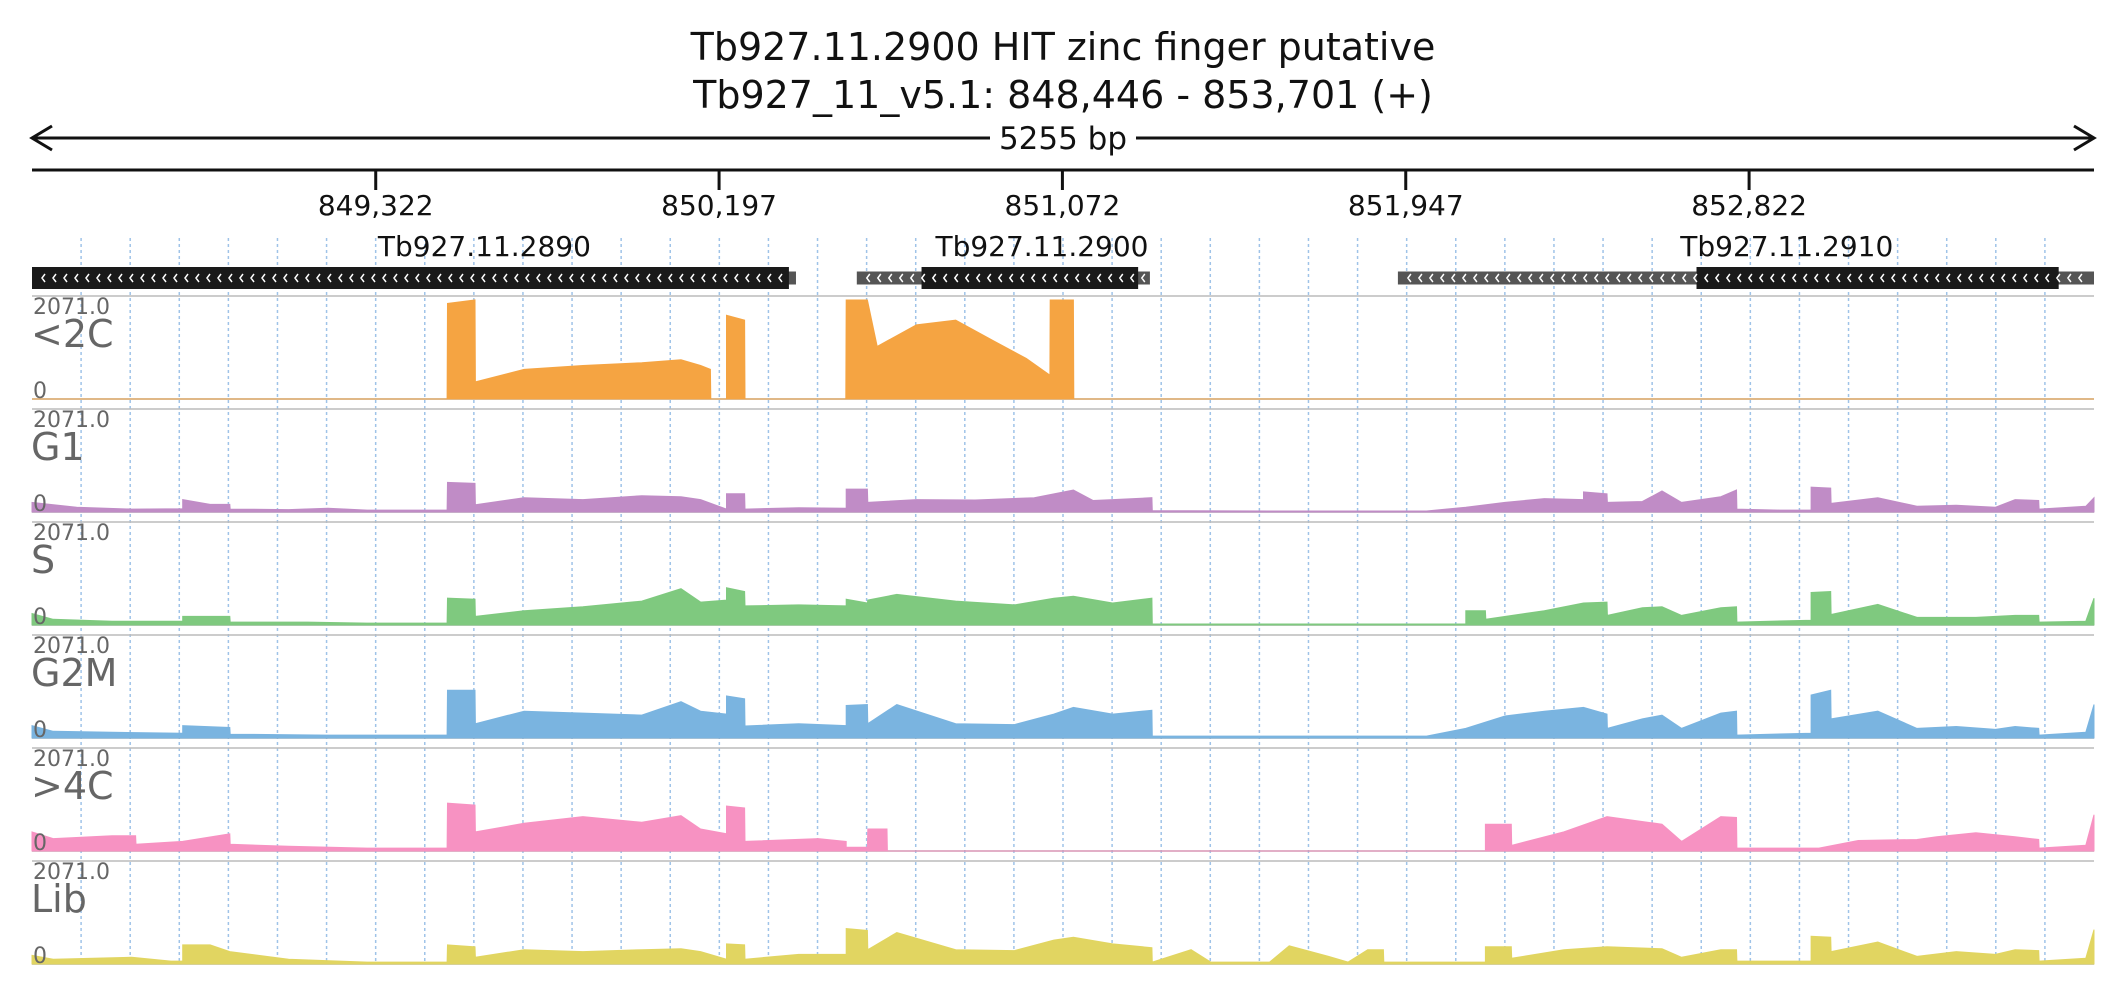 The image size is (2126, 1000). I want to click on span-arrow-left-head, so click(41, 138).